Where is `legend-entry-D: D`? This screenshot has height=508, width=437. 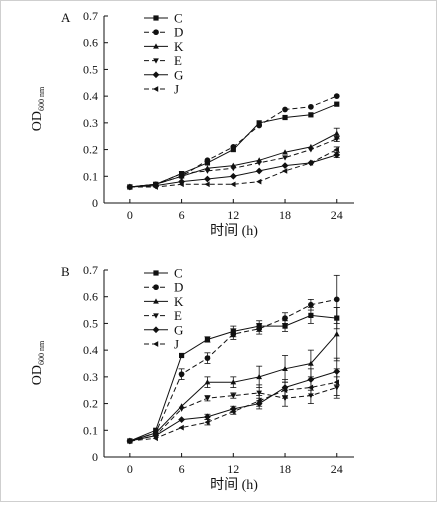 legend-entry-D: D is located at coordinates (163, 32).